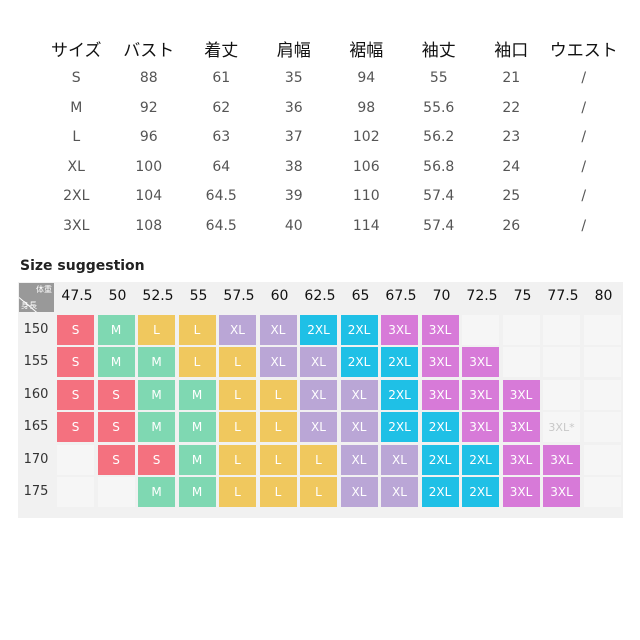 The width and height of the screenshot is (640, 640). Describe the element at coordinates (76, 51) in the screenshot. I see `spec-cell: サイズ` at that location.